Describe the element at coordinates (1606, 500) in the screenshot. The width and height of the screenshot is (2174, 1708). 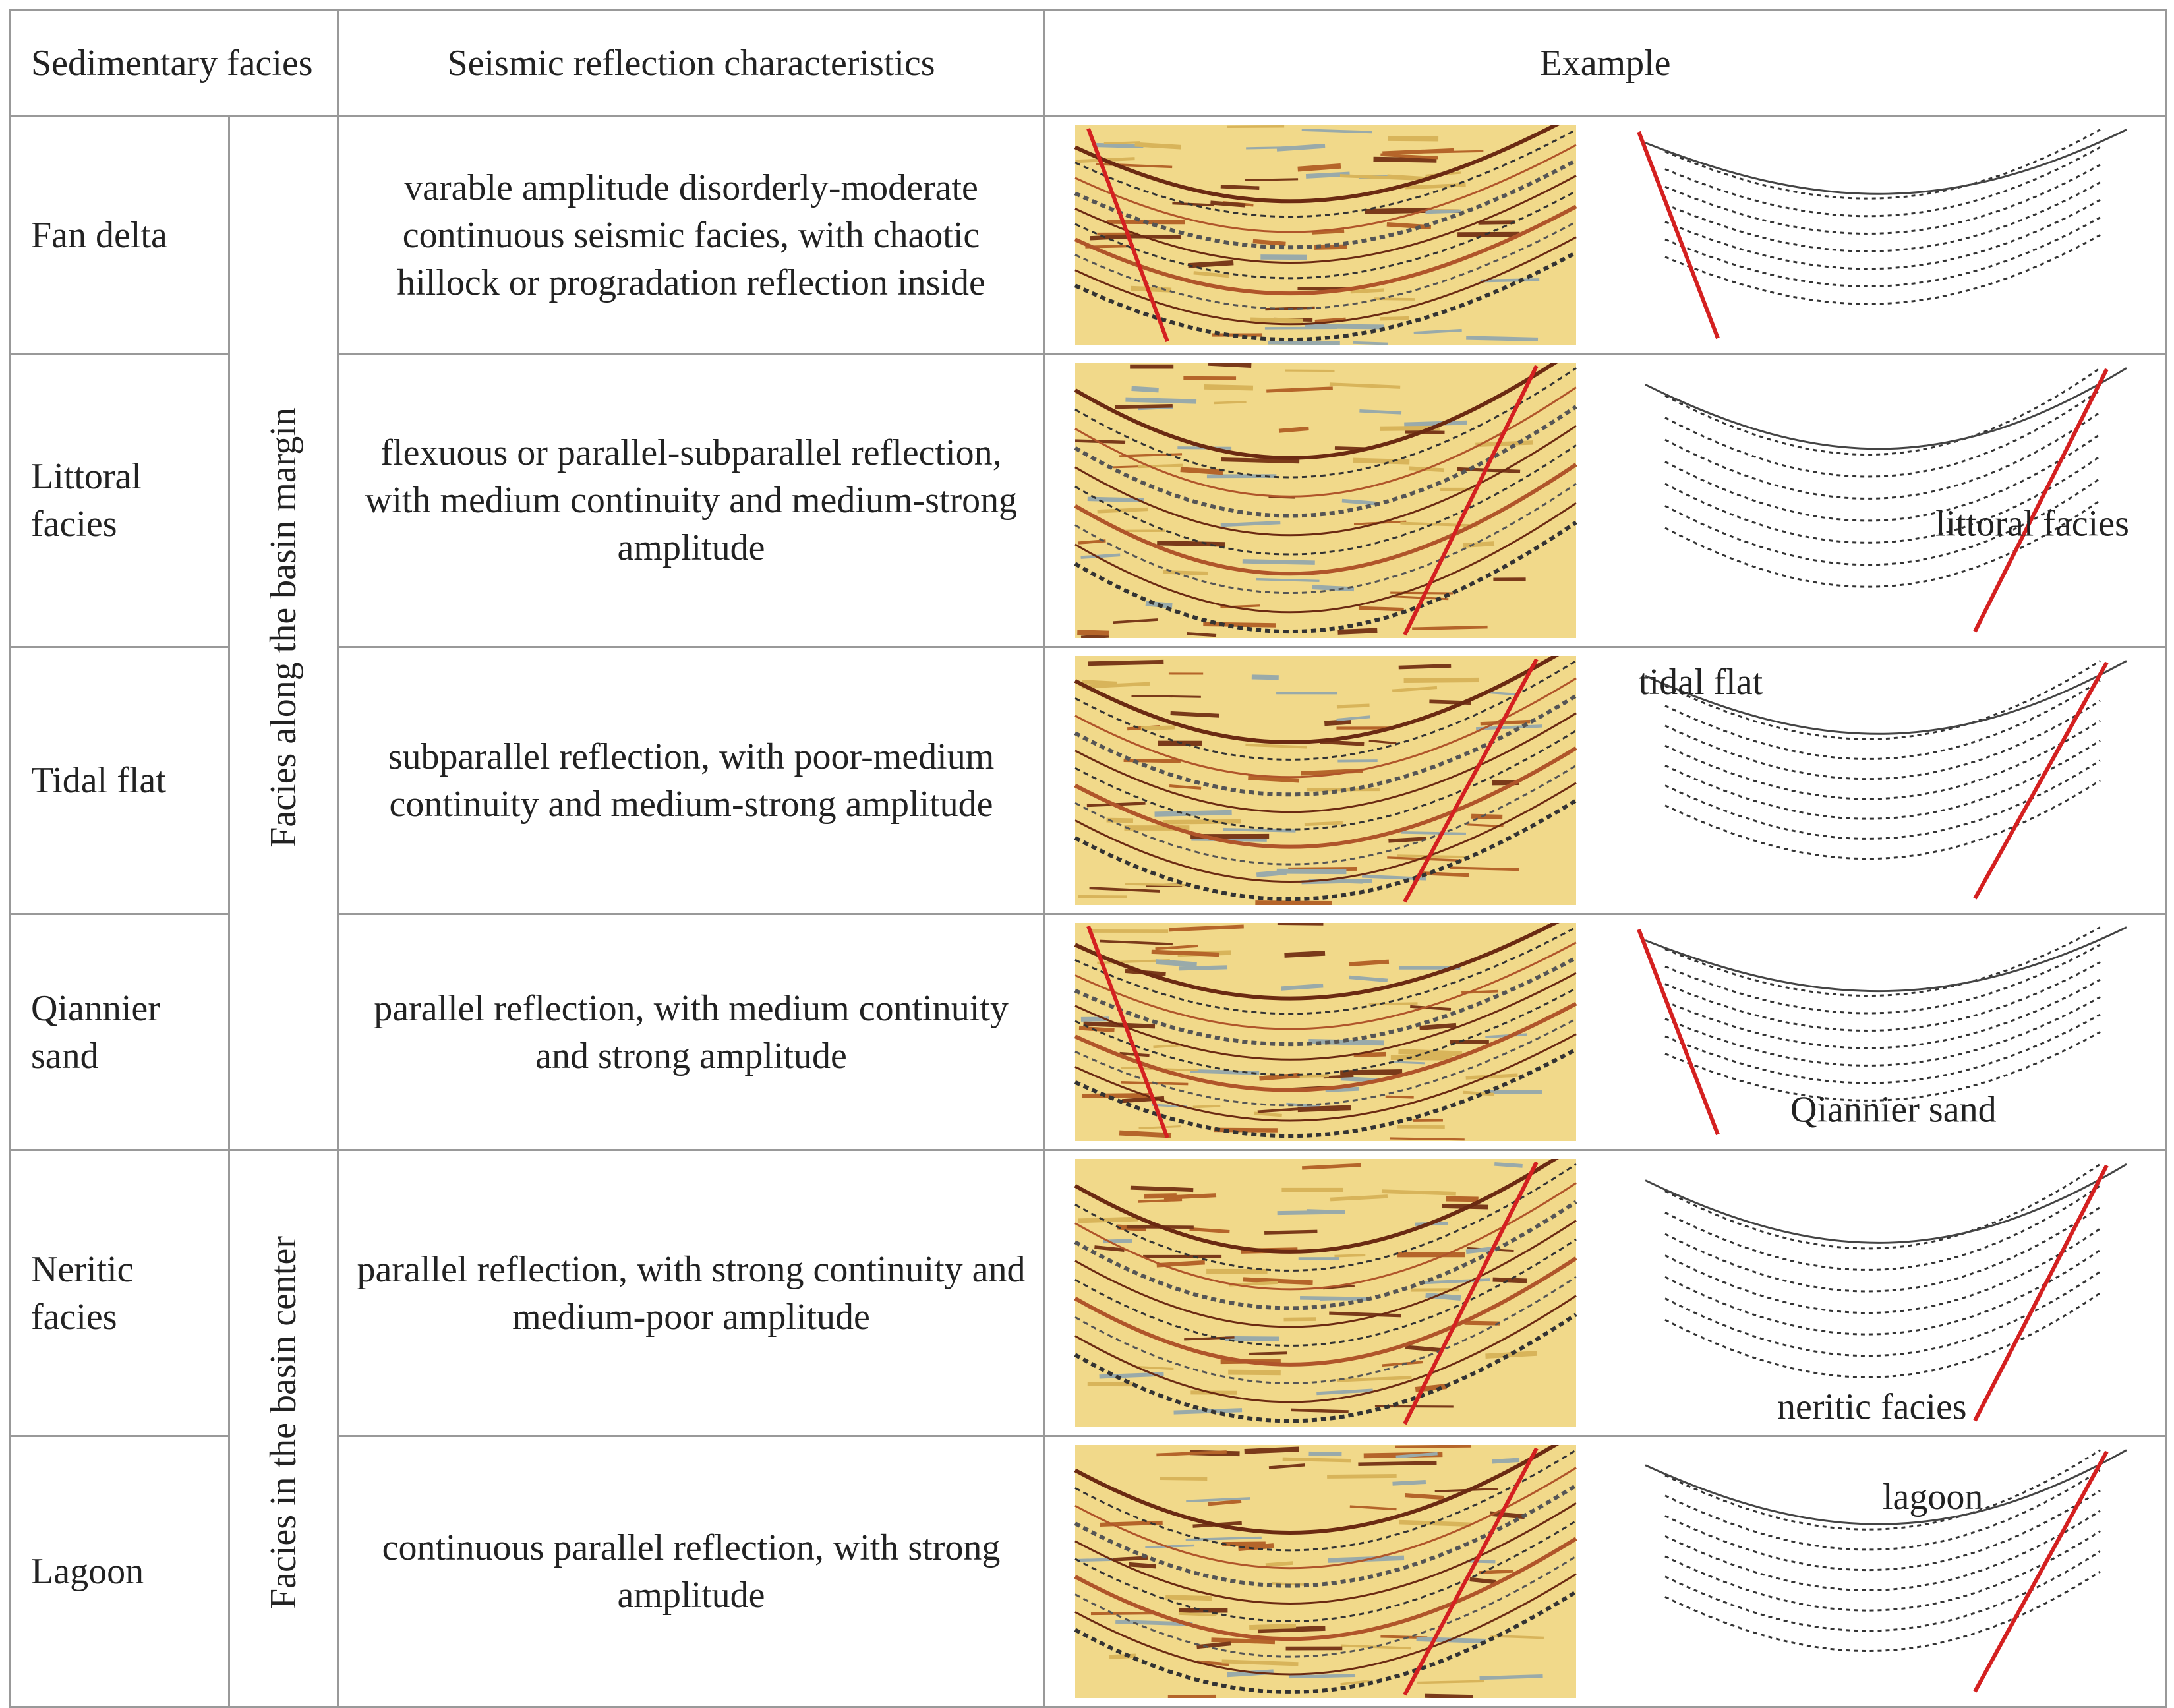
I see `example-cell: littoral facies` at that location.